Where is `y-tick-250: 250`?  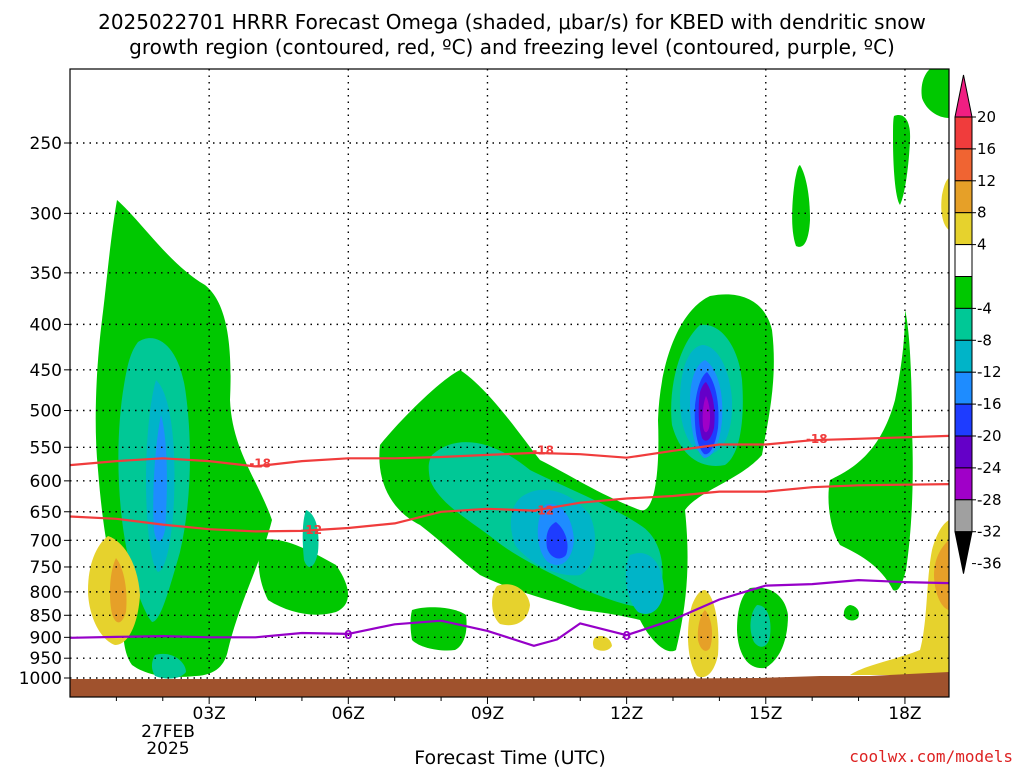 y-tick-250: 250 is located at coordinates (46, 144).